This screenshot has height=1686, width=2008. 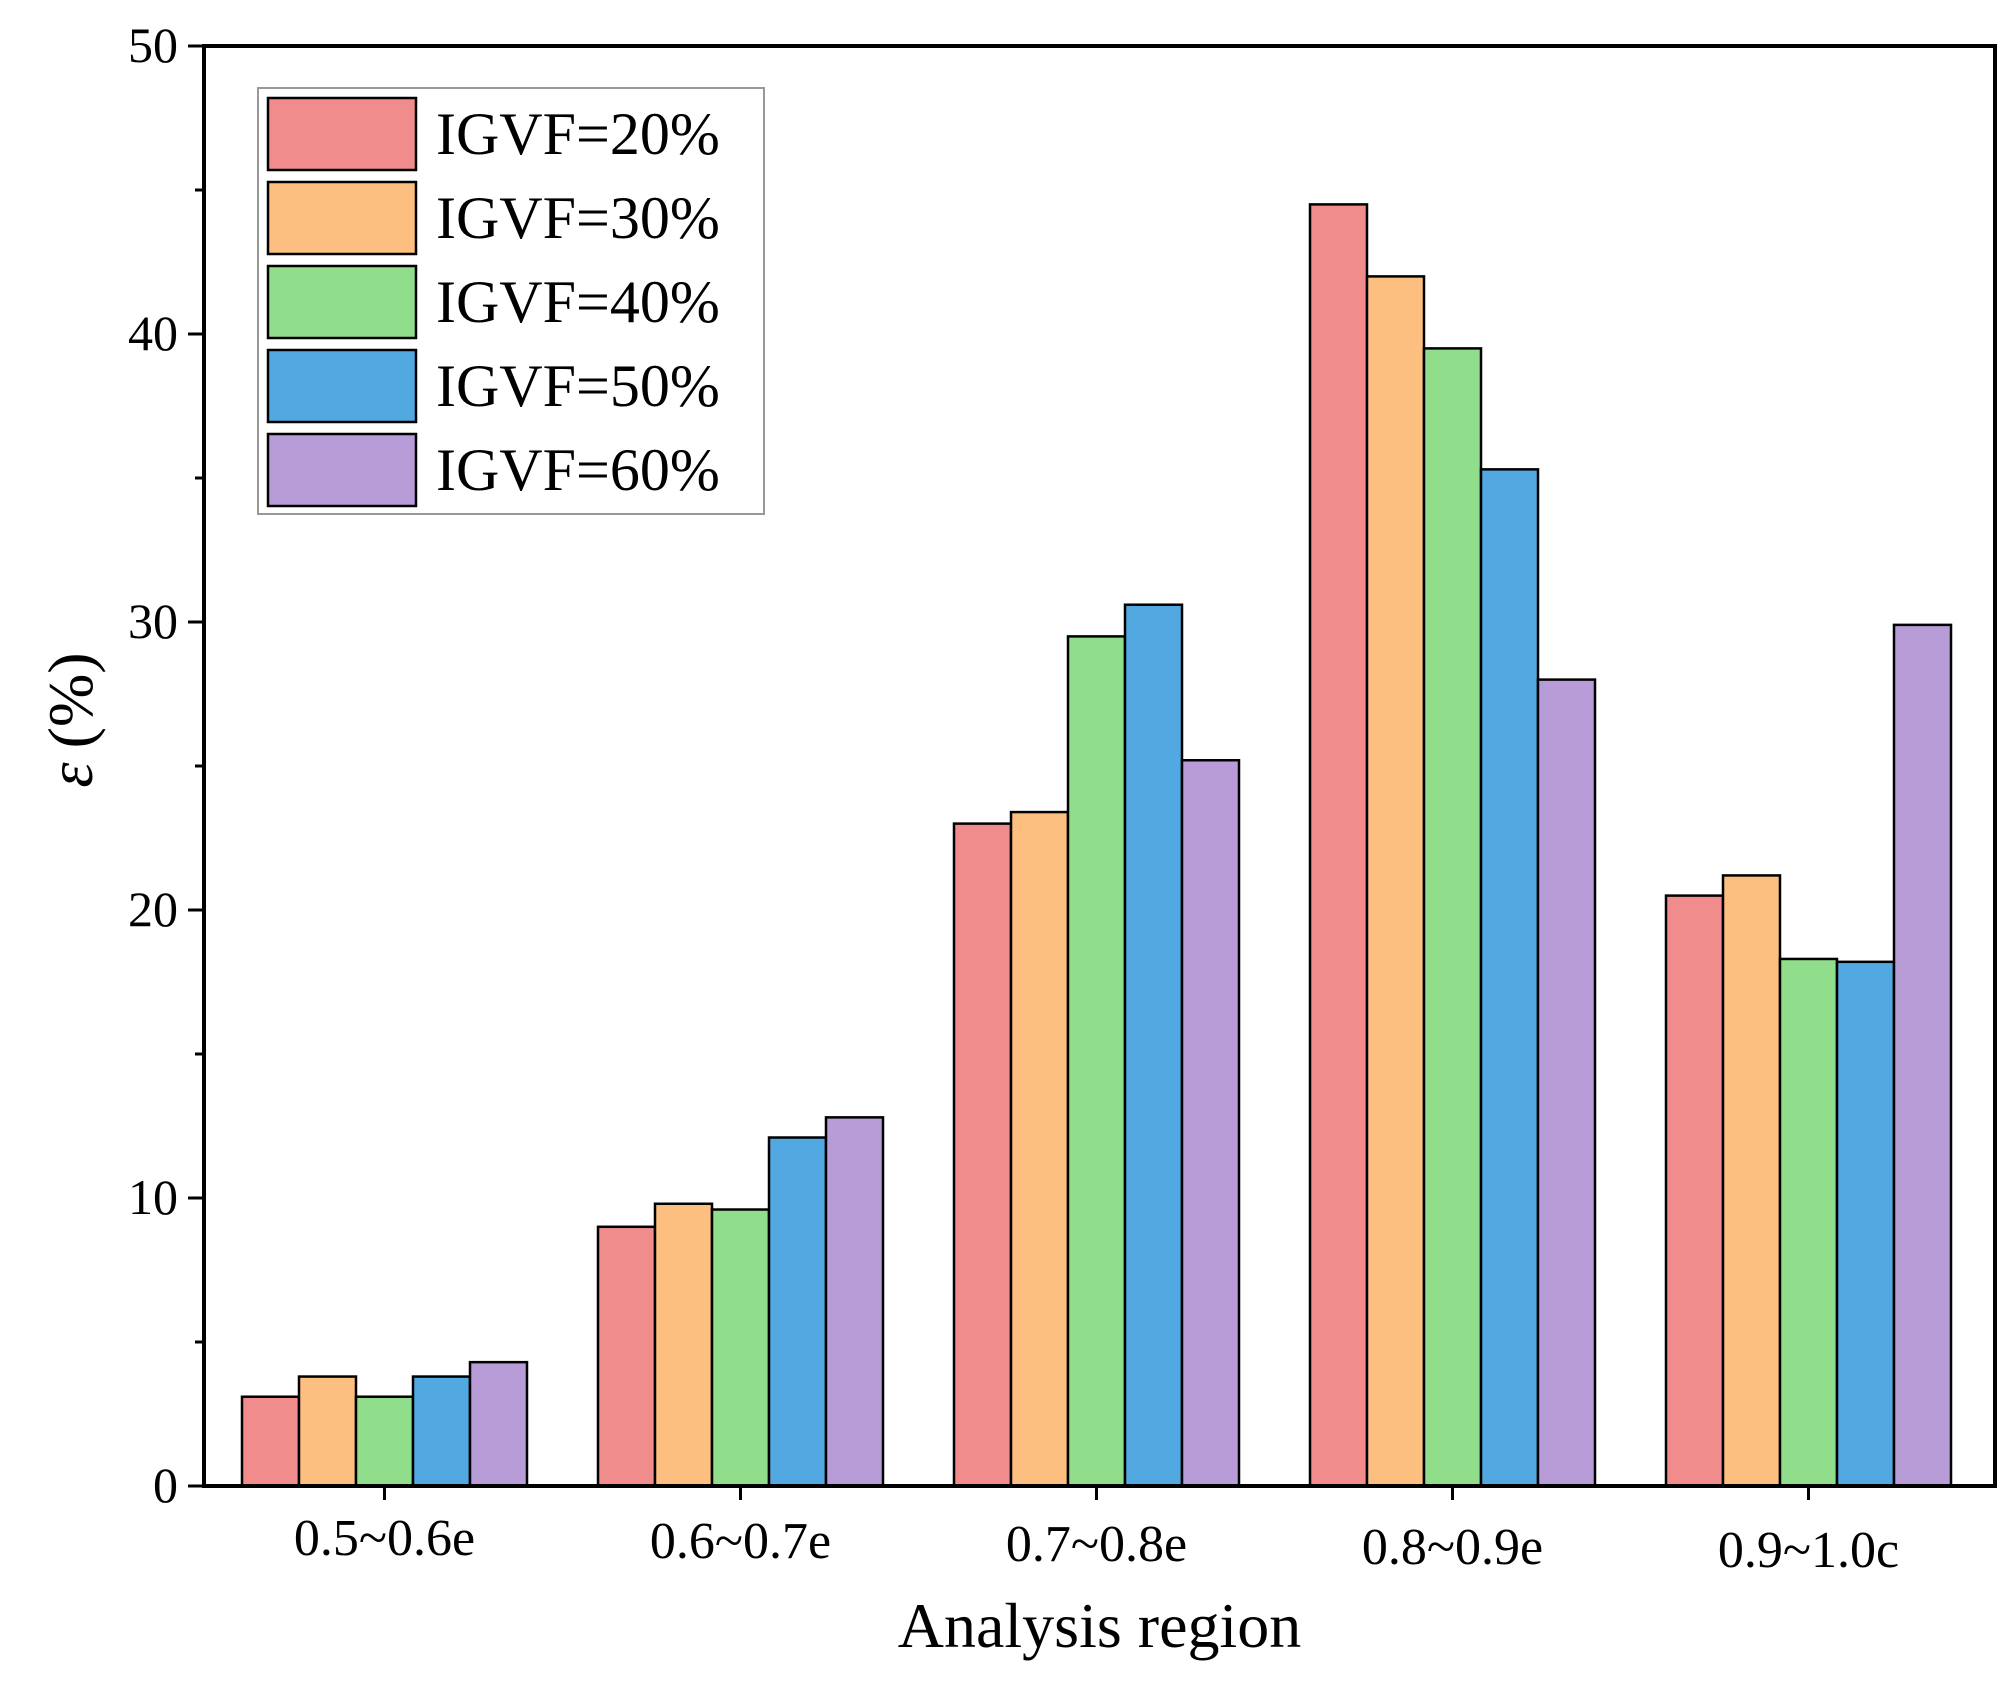 I want to click on y-tick-label: 10, so click(x=153, y=1197).